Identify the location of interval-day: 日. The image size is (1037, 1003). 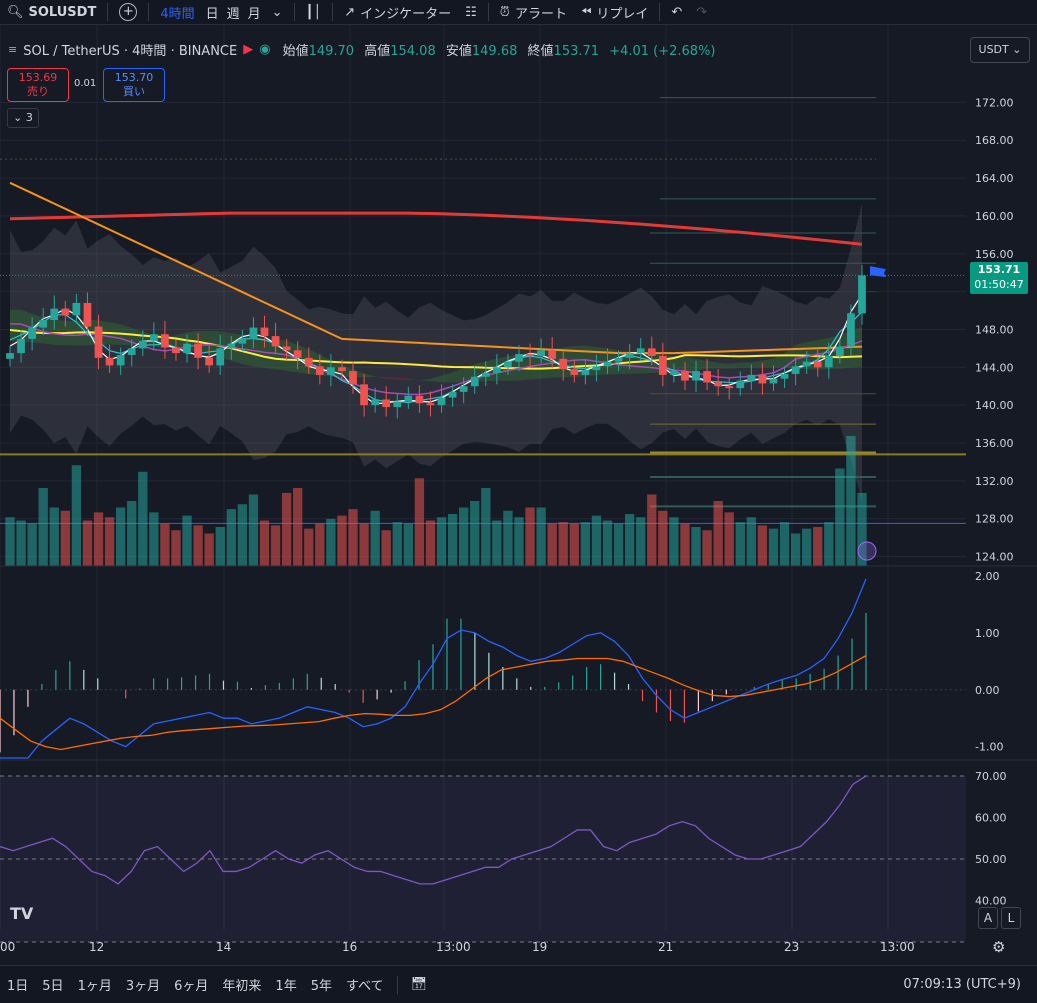
(212, 14).